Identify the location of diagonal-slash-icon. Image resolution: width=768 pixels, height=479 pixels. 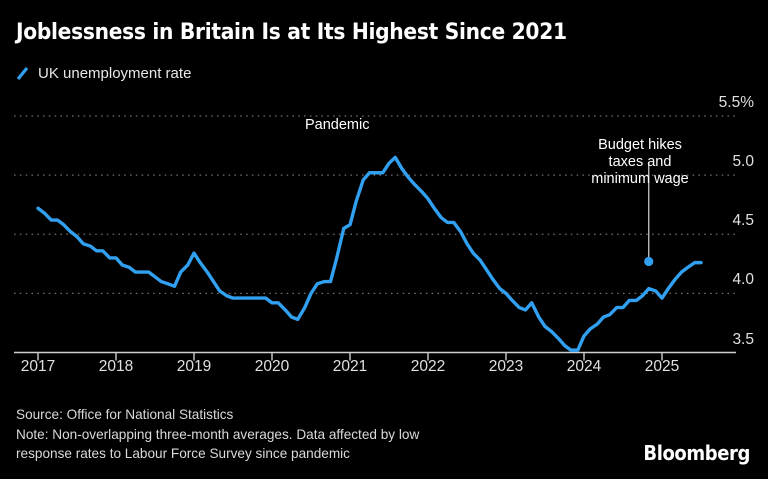
(22, 73).